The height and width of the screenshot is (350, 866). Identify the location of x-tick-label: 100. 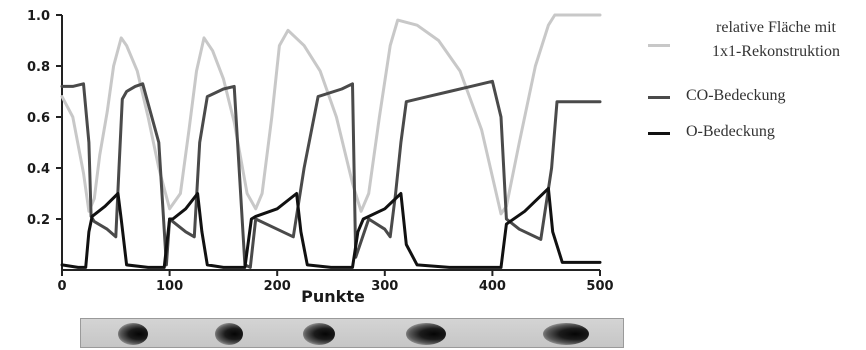
(169, 286).